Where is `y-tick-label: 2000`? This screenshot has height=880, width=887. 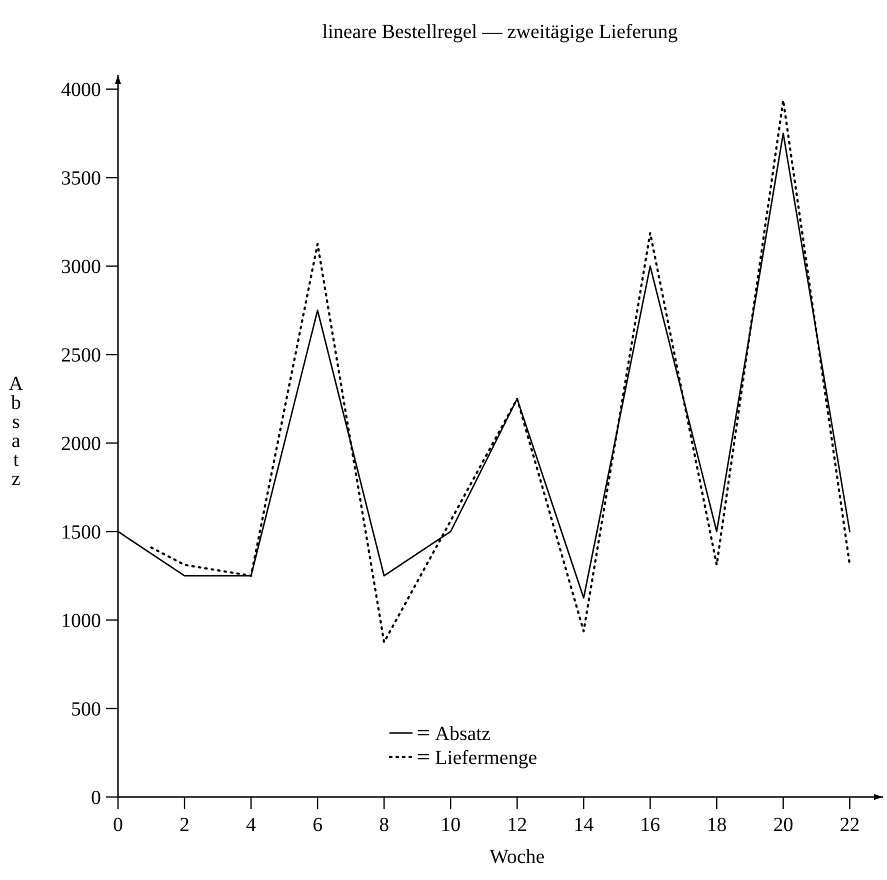 y-tick-label: 2000 is located at coordinates (81, 444).